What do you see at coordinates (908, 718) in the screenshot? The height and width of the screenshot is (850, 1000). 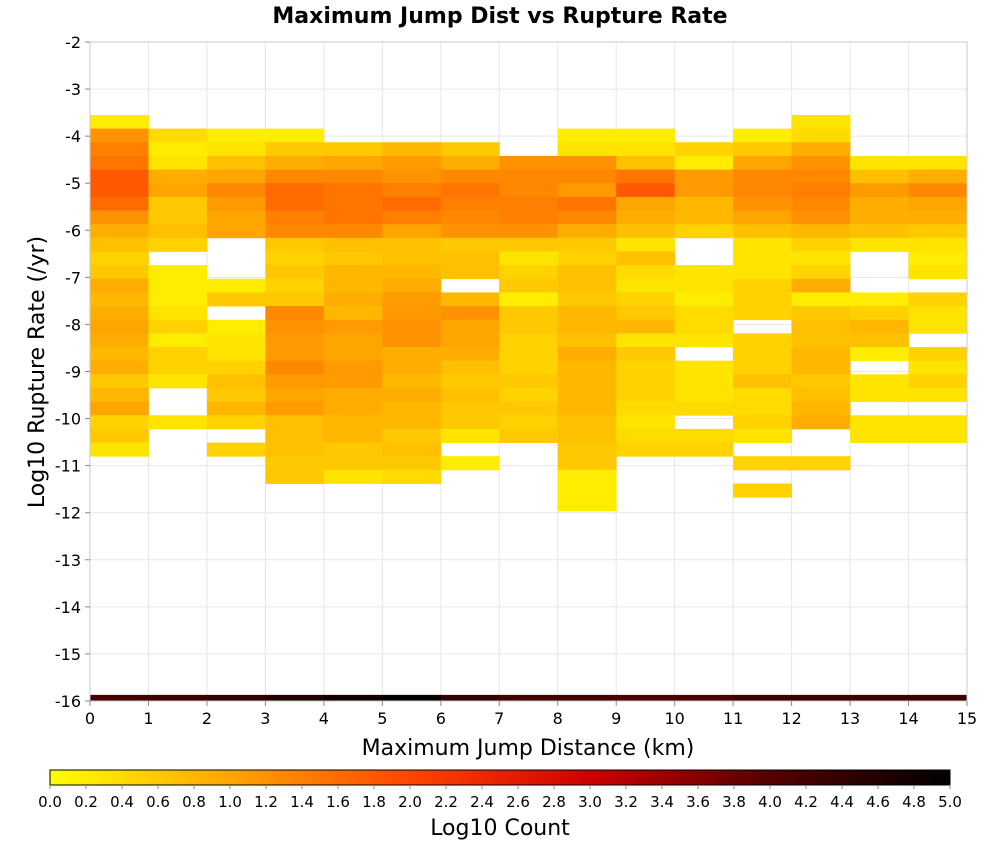 I see `x-tick-label: 14` at bounding box center [908, 718].